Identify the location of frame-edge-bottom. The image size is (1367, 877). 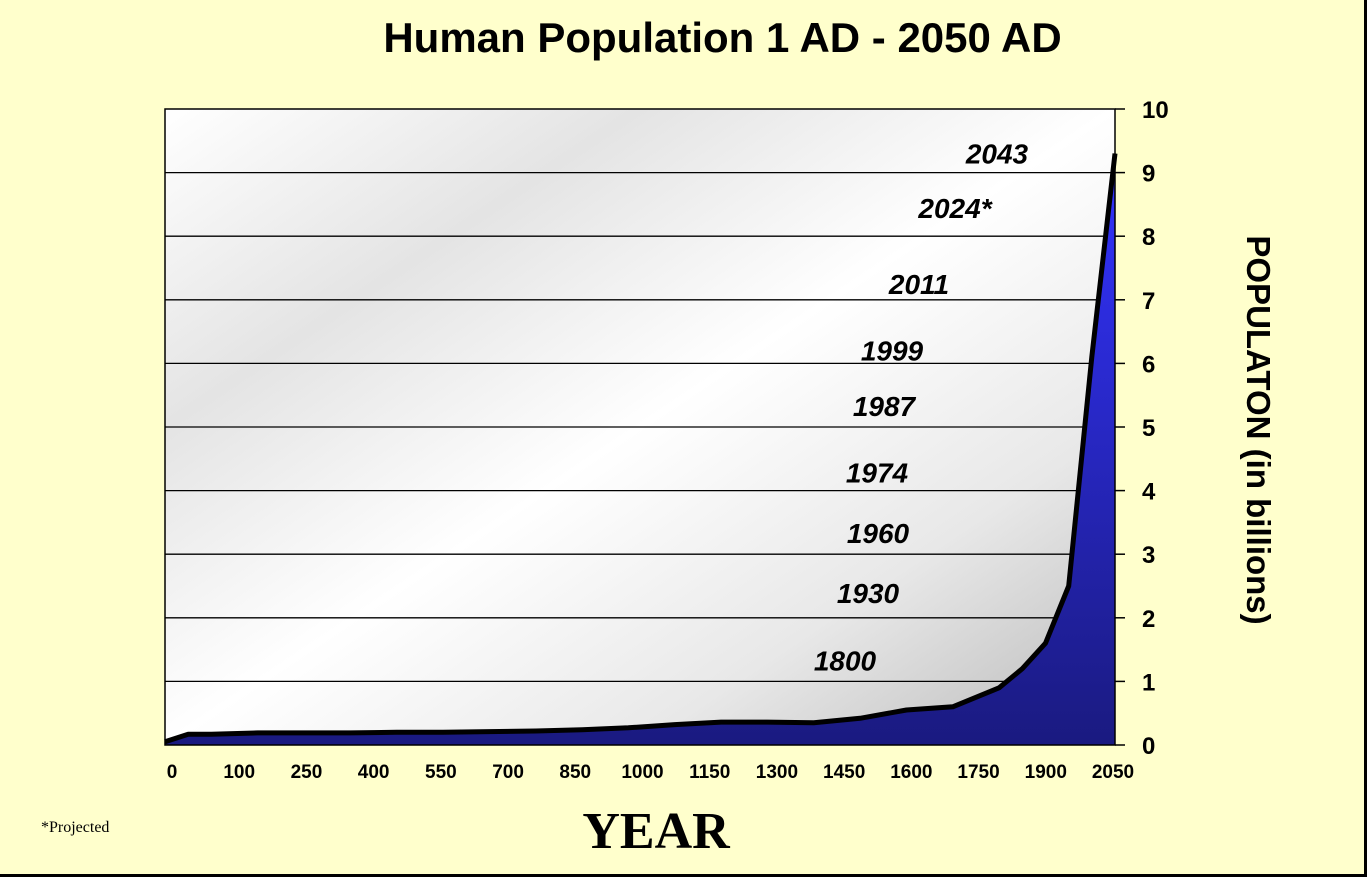
(683, 875).